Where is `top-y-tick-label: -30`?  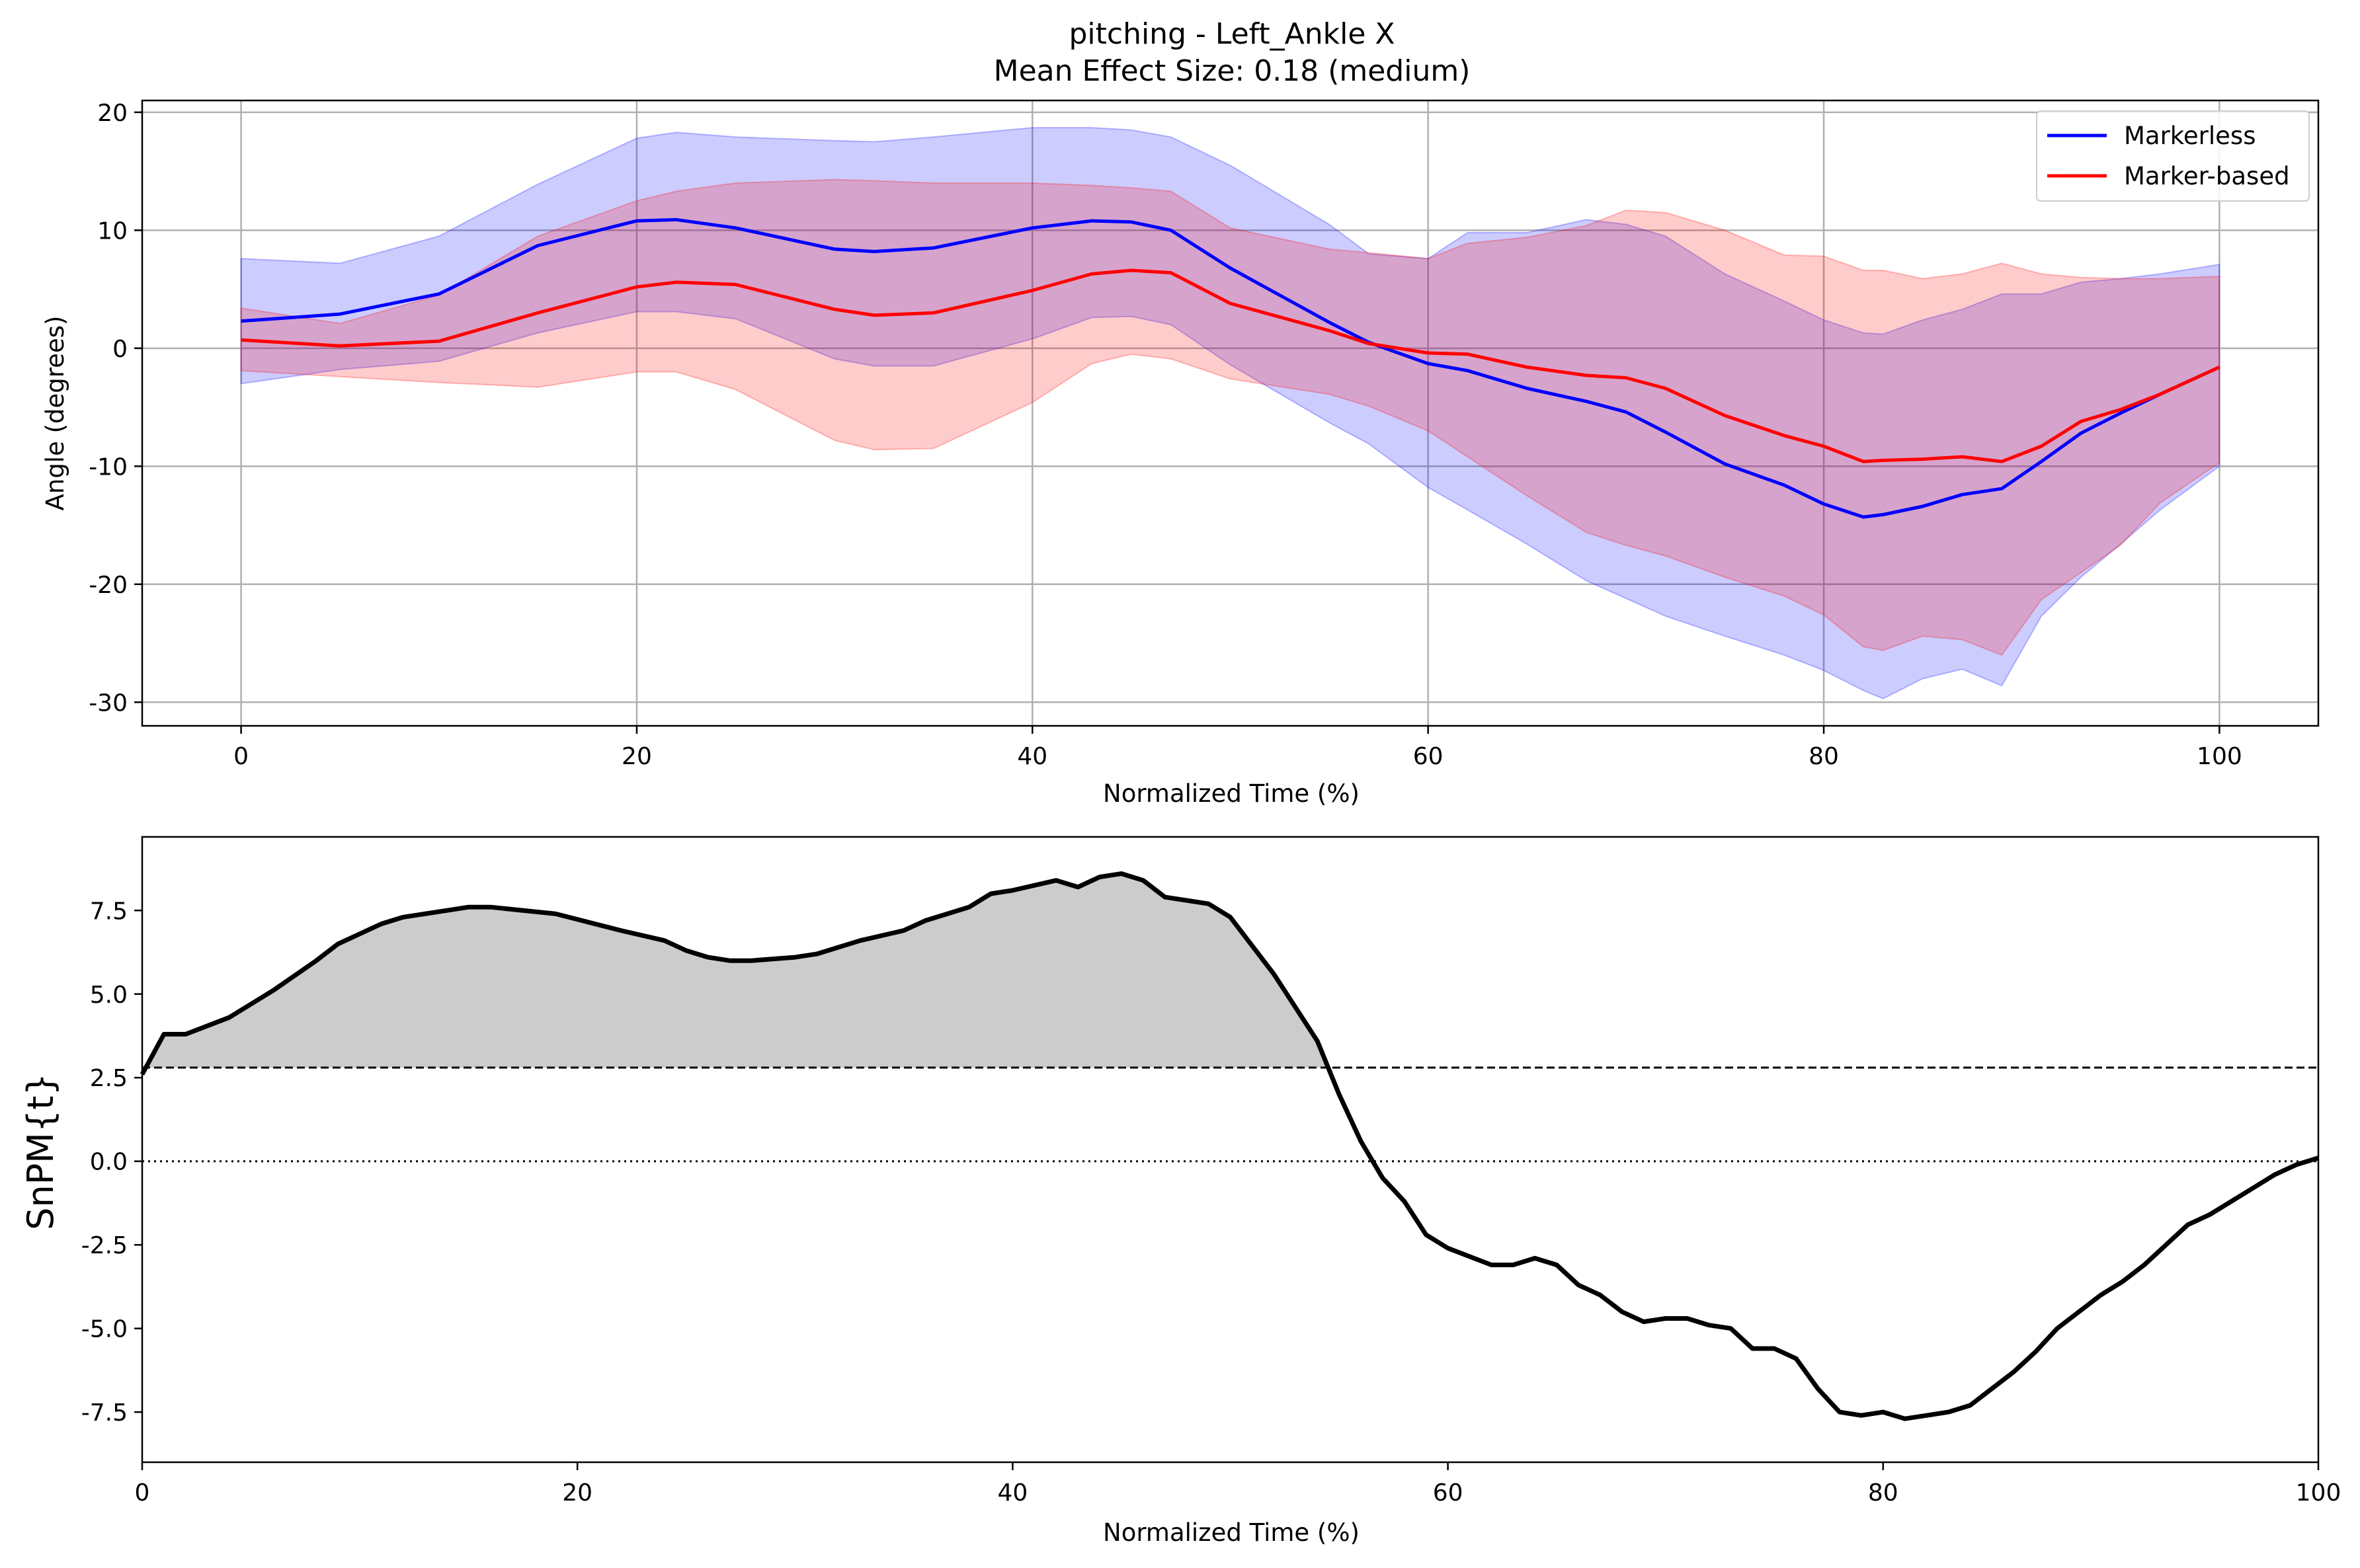
top-y-tick-label: -30 is located at coordinates (108, 703).